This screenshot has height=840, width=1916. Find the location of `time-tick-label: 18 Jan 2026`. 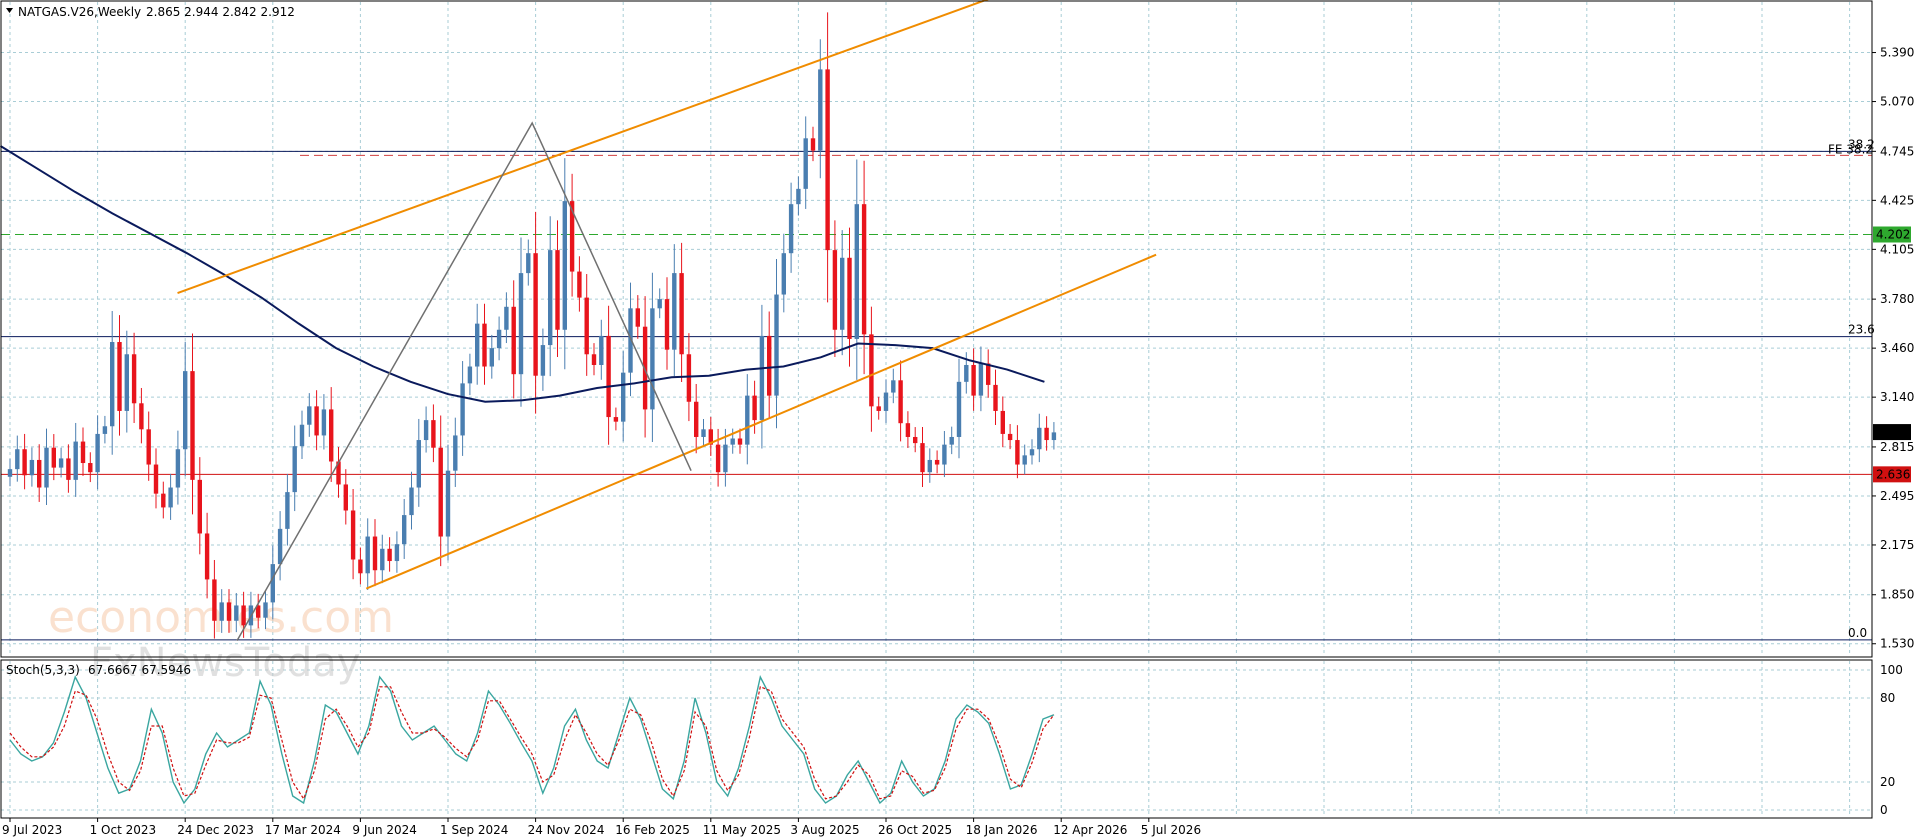

time-tick-label: 18 Jan 2026 is located at coordinates (1002, 830).